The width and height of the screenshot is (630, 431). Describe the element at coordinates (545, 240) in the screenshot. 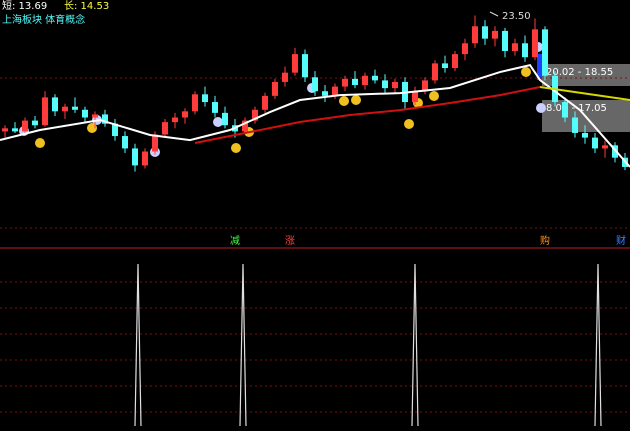

I see `signal-label: 购` at that location.